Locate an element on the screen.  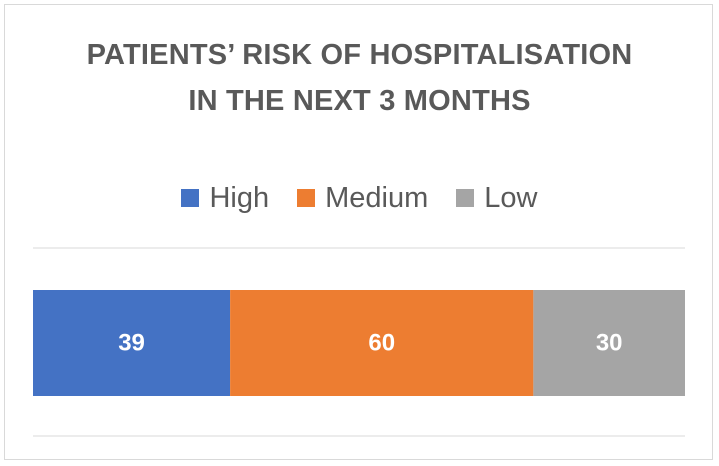
bar-segment-low is located at coordinates (609, 343).